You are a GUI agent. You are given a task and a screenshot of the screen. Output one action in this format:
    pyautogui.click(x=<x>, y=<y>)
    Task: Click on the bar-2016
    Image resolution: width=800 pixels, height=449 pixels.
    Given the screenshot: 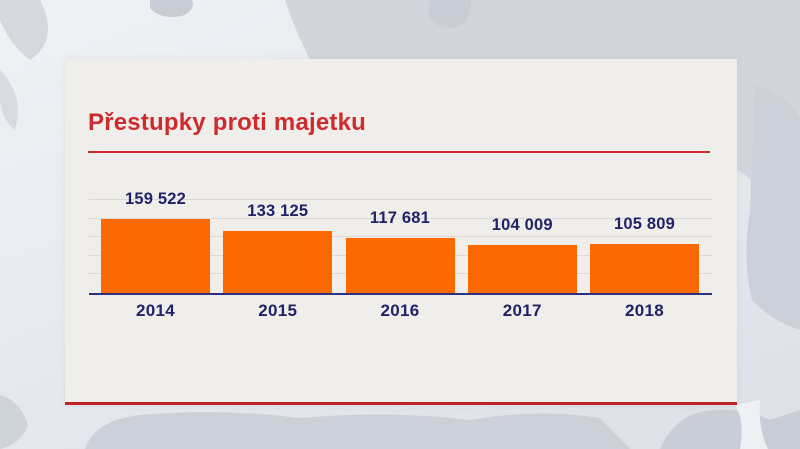 What is the action you would take?
    pyautogui.click(x=400, y=265)
    